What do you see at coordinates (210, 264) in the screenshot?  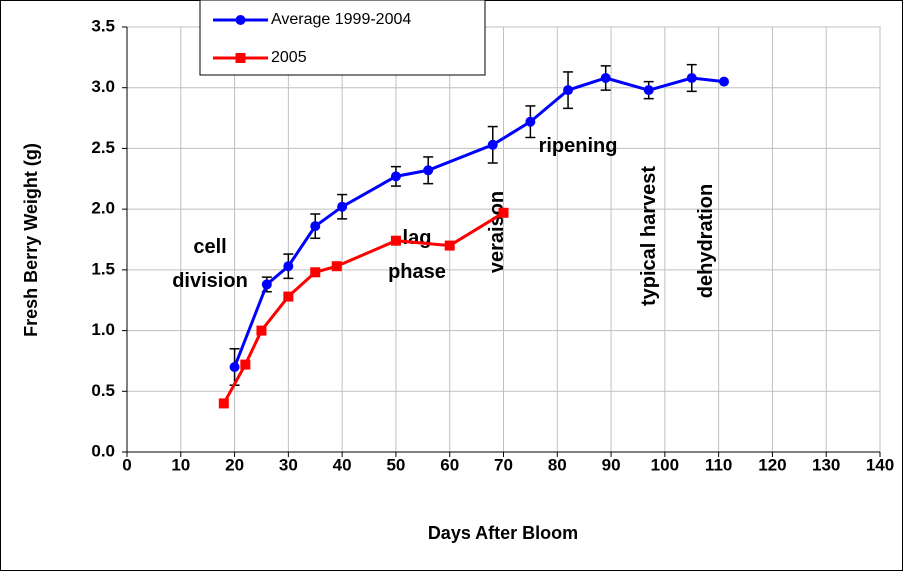 I see `annotation: cell division` at bounding box center [210, 264].